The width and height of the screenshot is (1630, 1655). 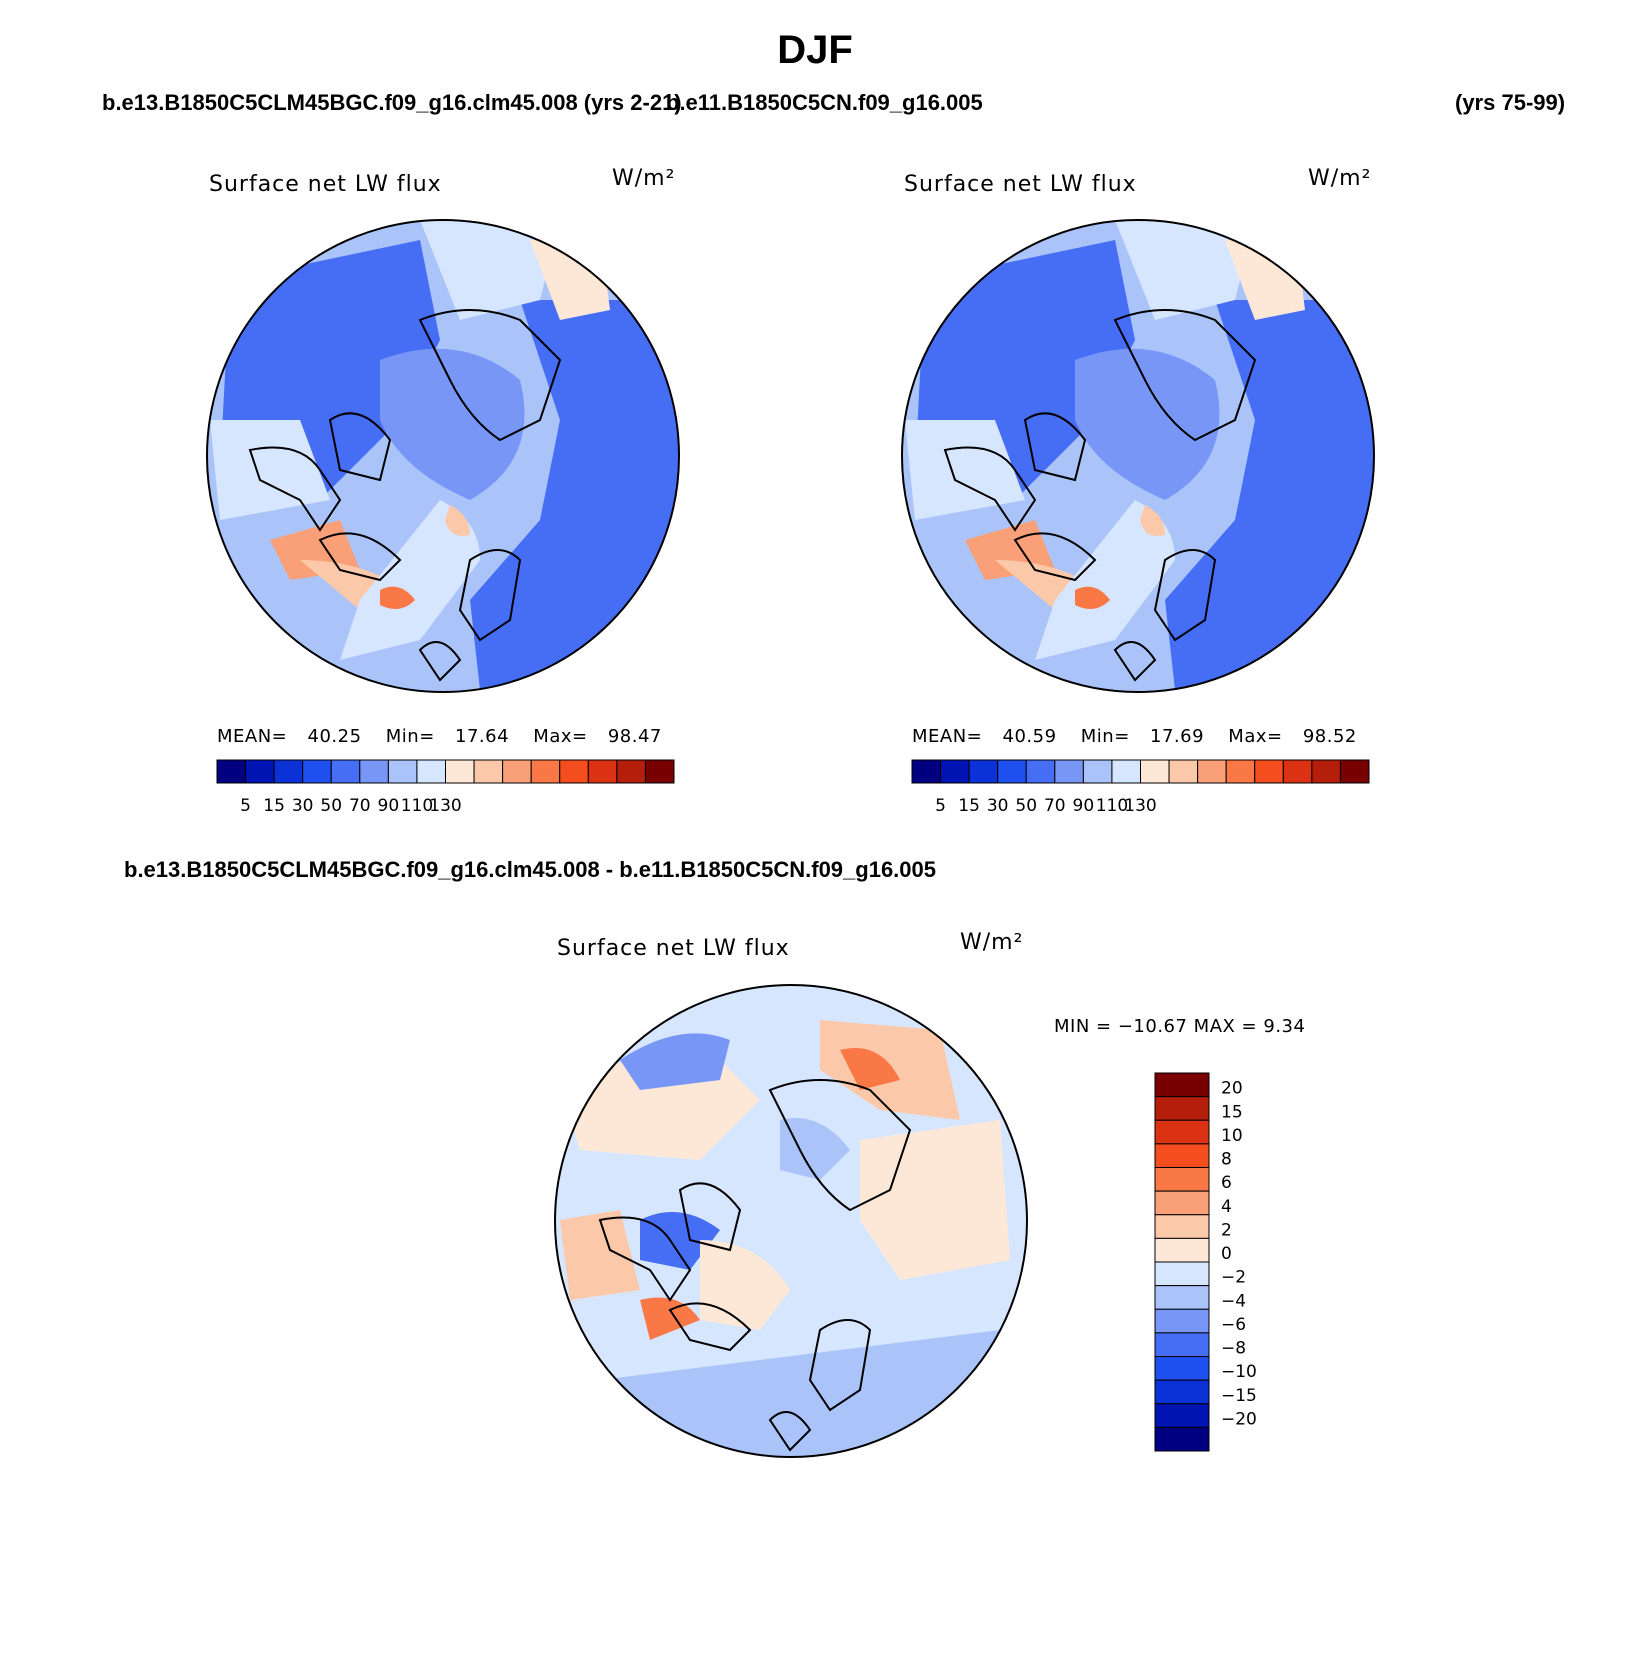 What do you see at coordinates (445, 806) in the screenshot?
I see `left-colorbar-tick-label: 130` at bounding box center [445, 806].